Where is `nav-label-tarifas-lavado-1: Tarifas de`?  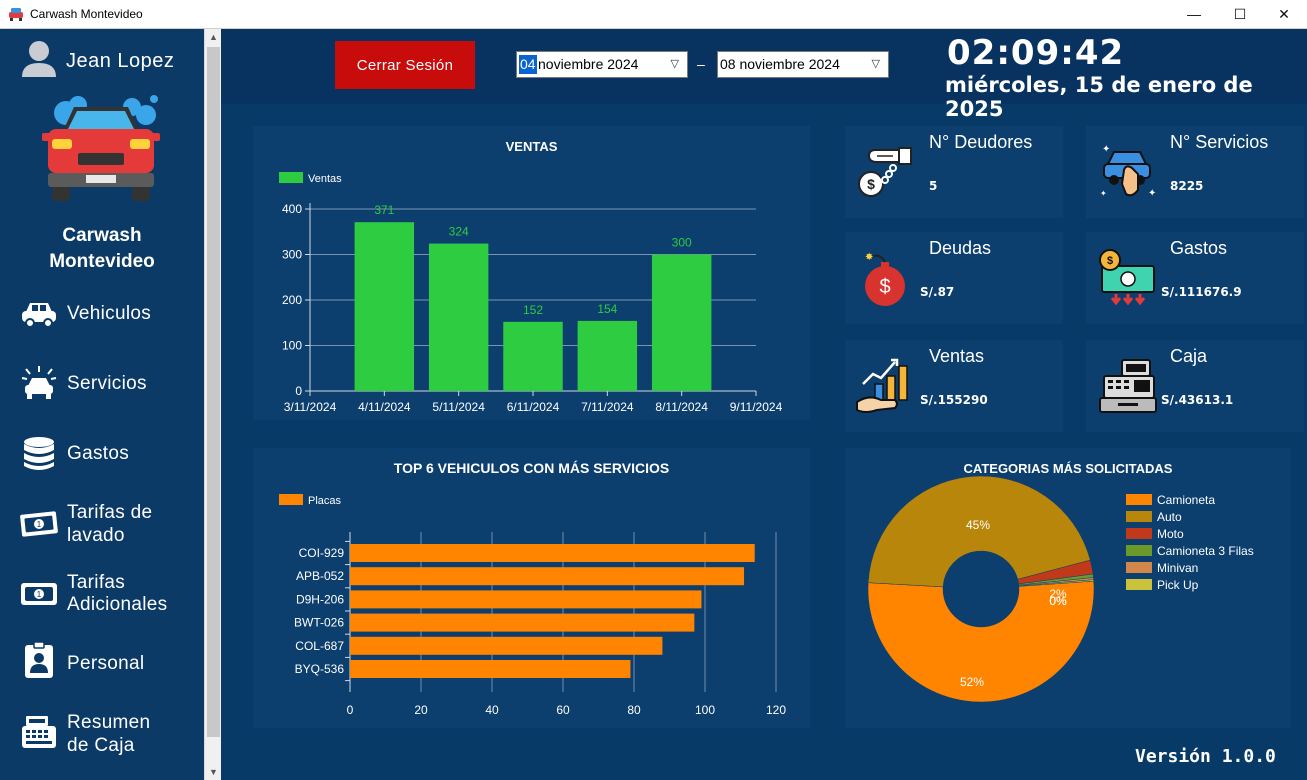
nav-label-tarifas-lavado-1: Tarifas de is located at coordinates (110, 512).